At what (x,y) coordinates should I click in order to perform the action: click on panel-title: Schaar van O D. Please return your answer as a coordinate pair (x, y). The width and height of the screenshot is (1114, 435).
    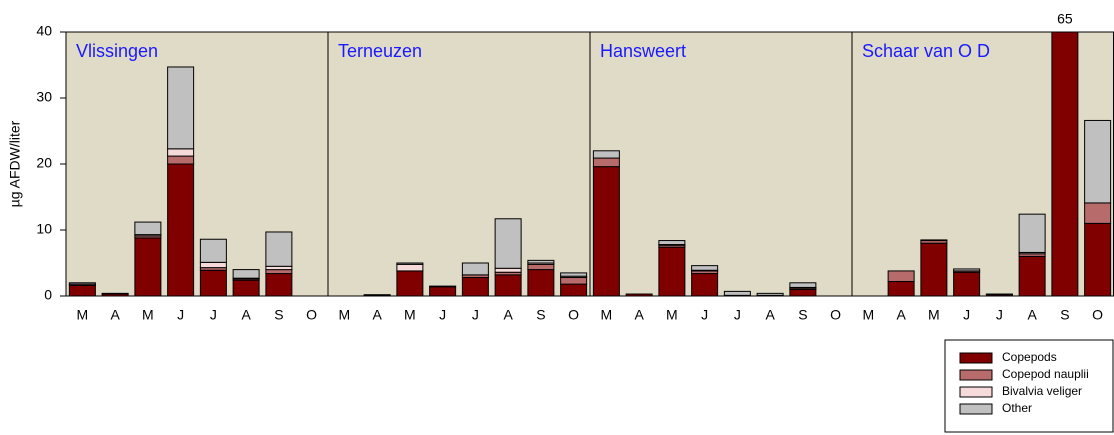
    Looking at the image, I should click on (926, 51).